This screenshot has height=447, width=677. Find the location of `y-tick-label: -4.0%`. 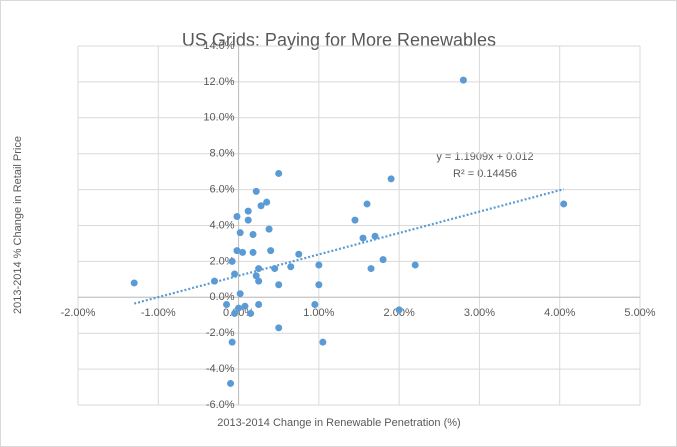

y-tick-label: -4.0% is located at coordinates (220, 369).